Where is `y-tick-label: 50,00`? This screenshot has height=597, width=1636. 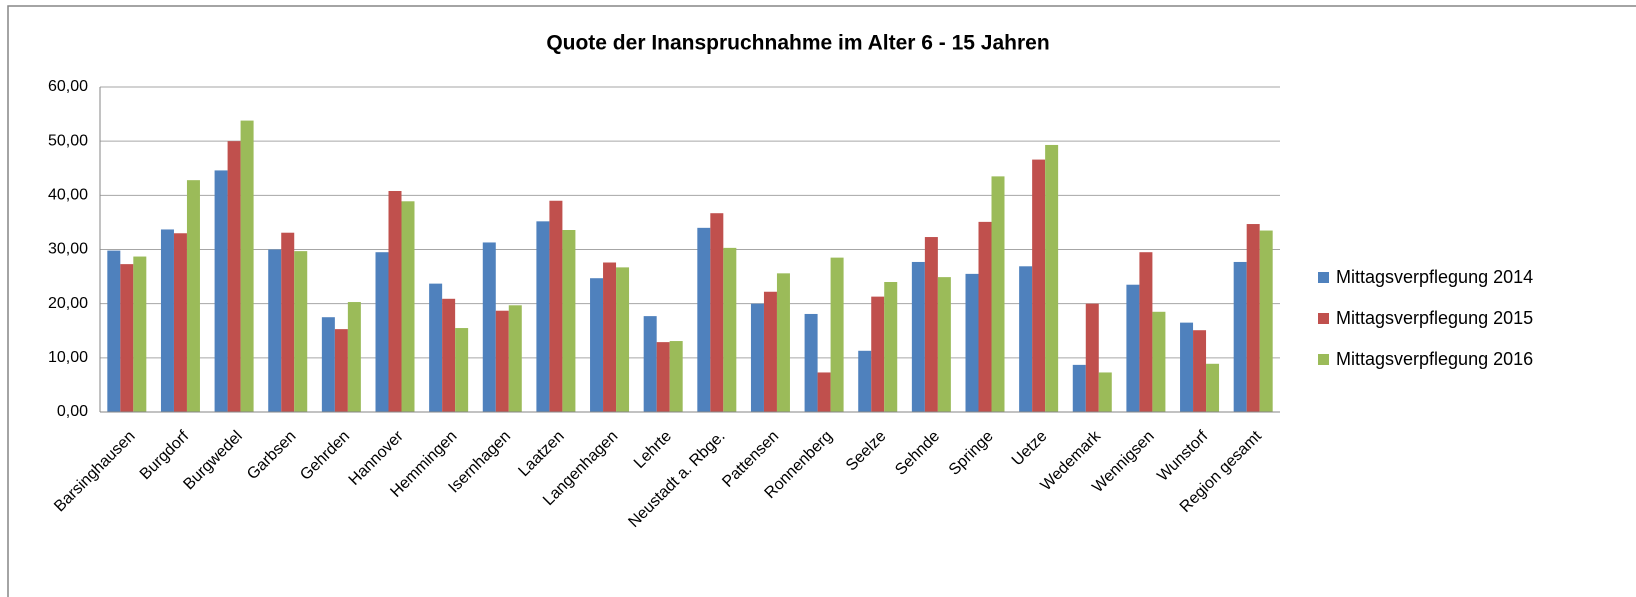
y-tick-label: 50,00 is located at coordinates (68, 140).